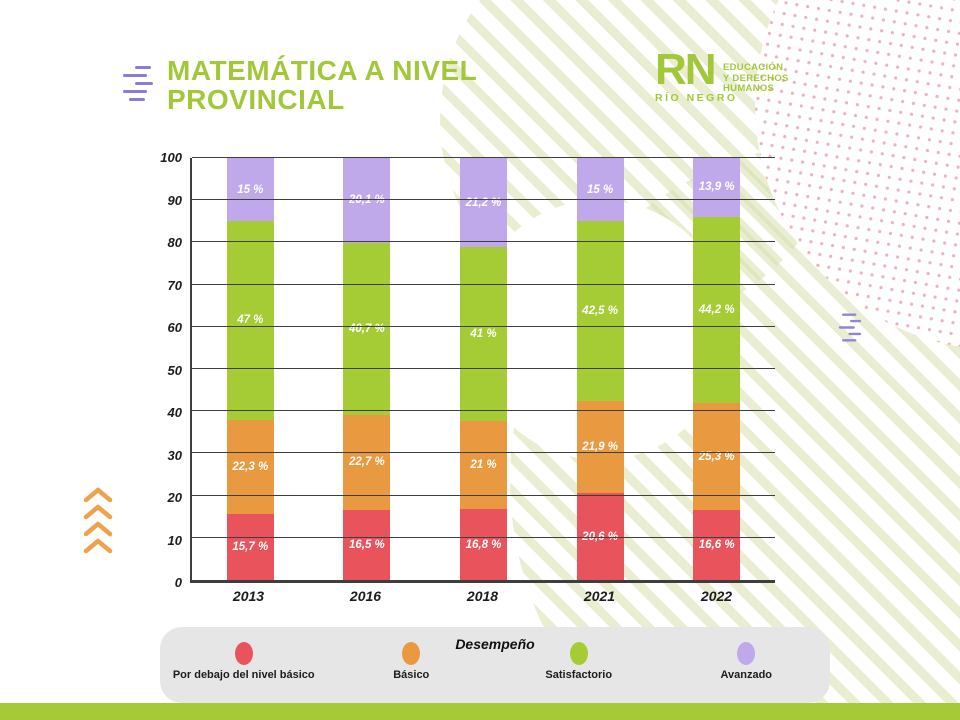 This screenshot has height=720, width=960. I want to click on y-tick-label: 90, so click(174, 200).